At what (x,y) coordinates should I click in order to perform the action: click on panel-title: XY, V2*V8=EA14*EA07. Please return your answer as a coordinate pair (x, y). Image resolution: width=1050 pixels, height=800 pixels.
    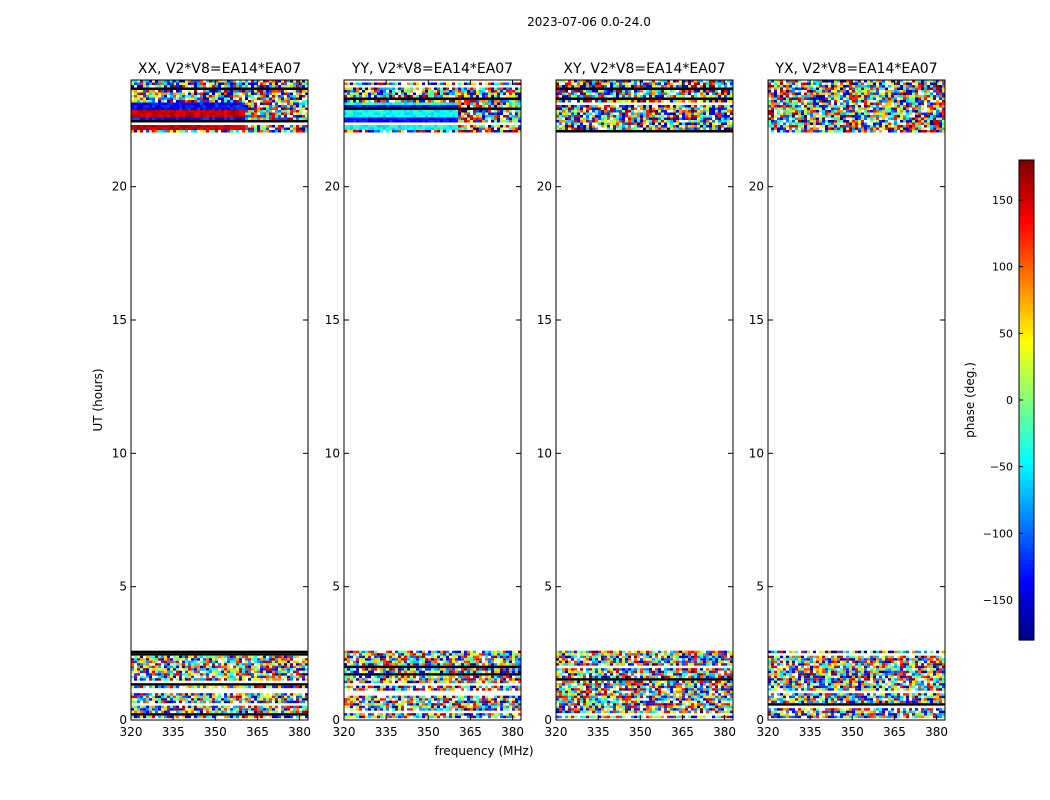
    Looking at the image, I should click on (644, 69).